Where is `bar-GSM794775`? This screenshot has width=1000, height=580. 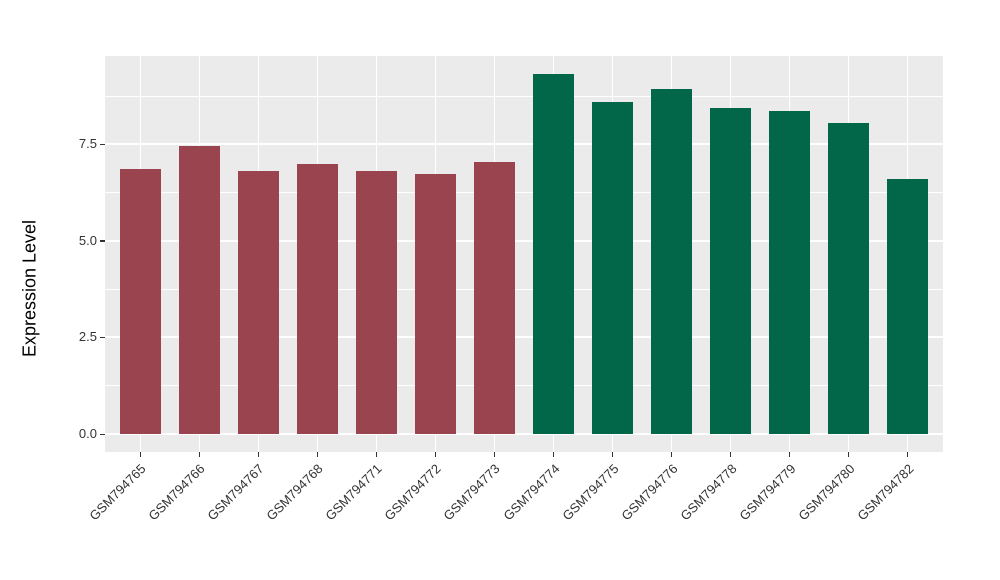 bar-GSM794775 is located at coordinates (612, 267).